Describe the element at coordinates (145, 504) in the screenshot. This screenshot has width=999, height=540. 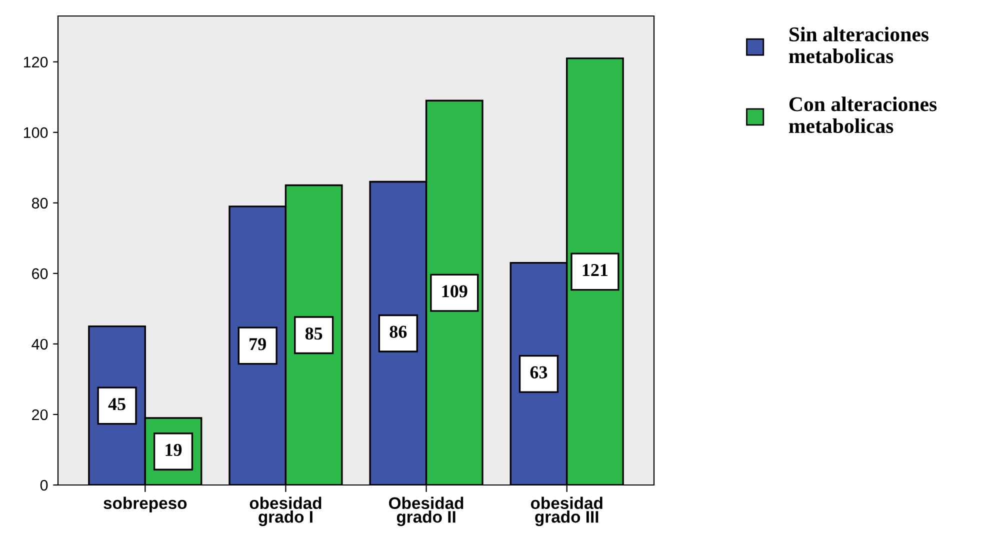
I see `x-tick-label: sobrepeso` at that location.